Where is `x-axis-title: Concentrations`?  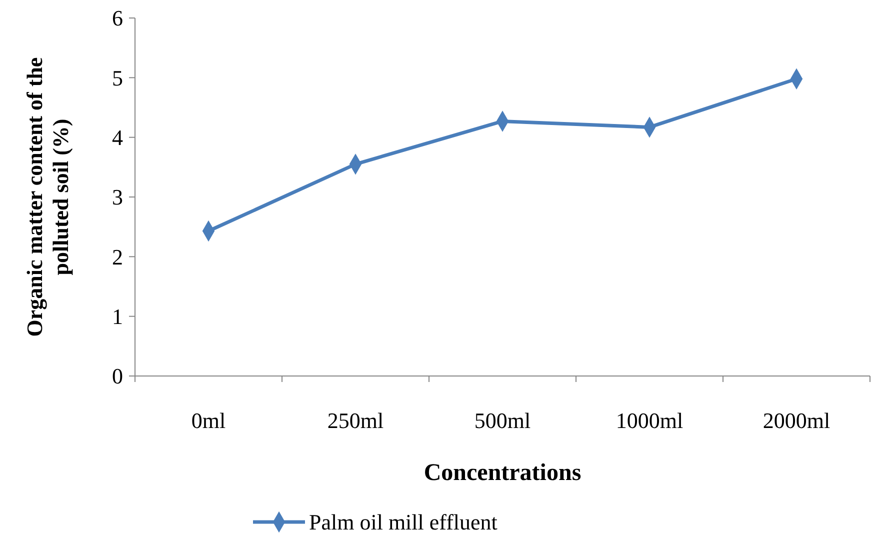
x-axis-title: Concentrations is located at coordinates (503, 473).